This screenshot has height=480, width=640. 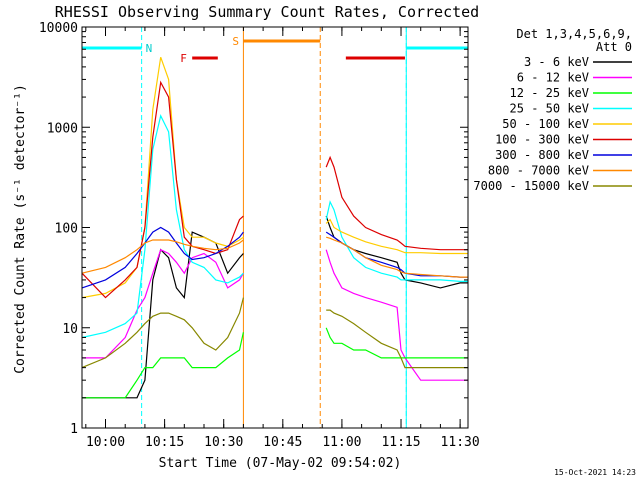 What do you see at coordinates (341, 442) in the screenshot?
I see `x-tick-label: 11:00` at bounding box center [341, 442].